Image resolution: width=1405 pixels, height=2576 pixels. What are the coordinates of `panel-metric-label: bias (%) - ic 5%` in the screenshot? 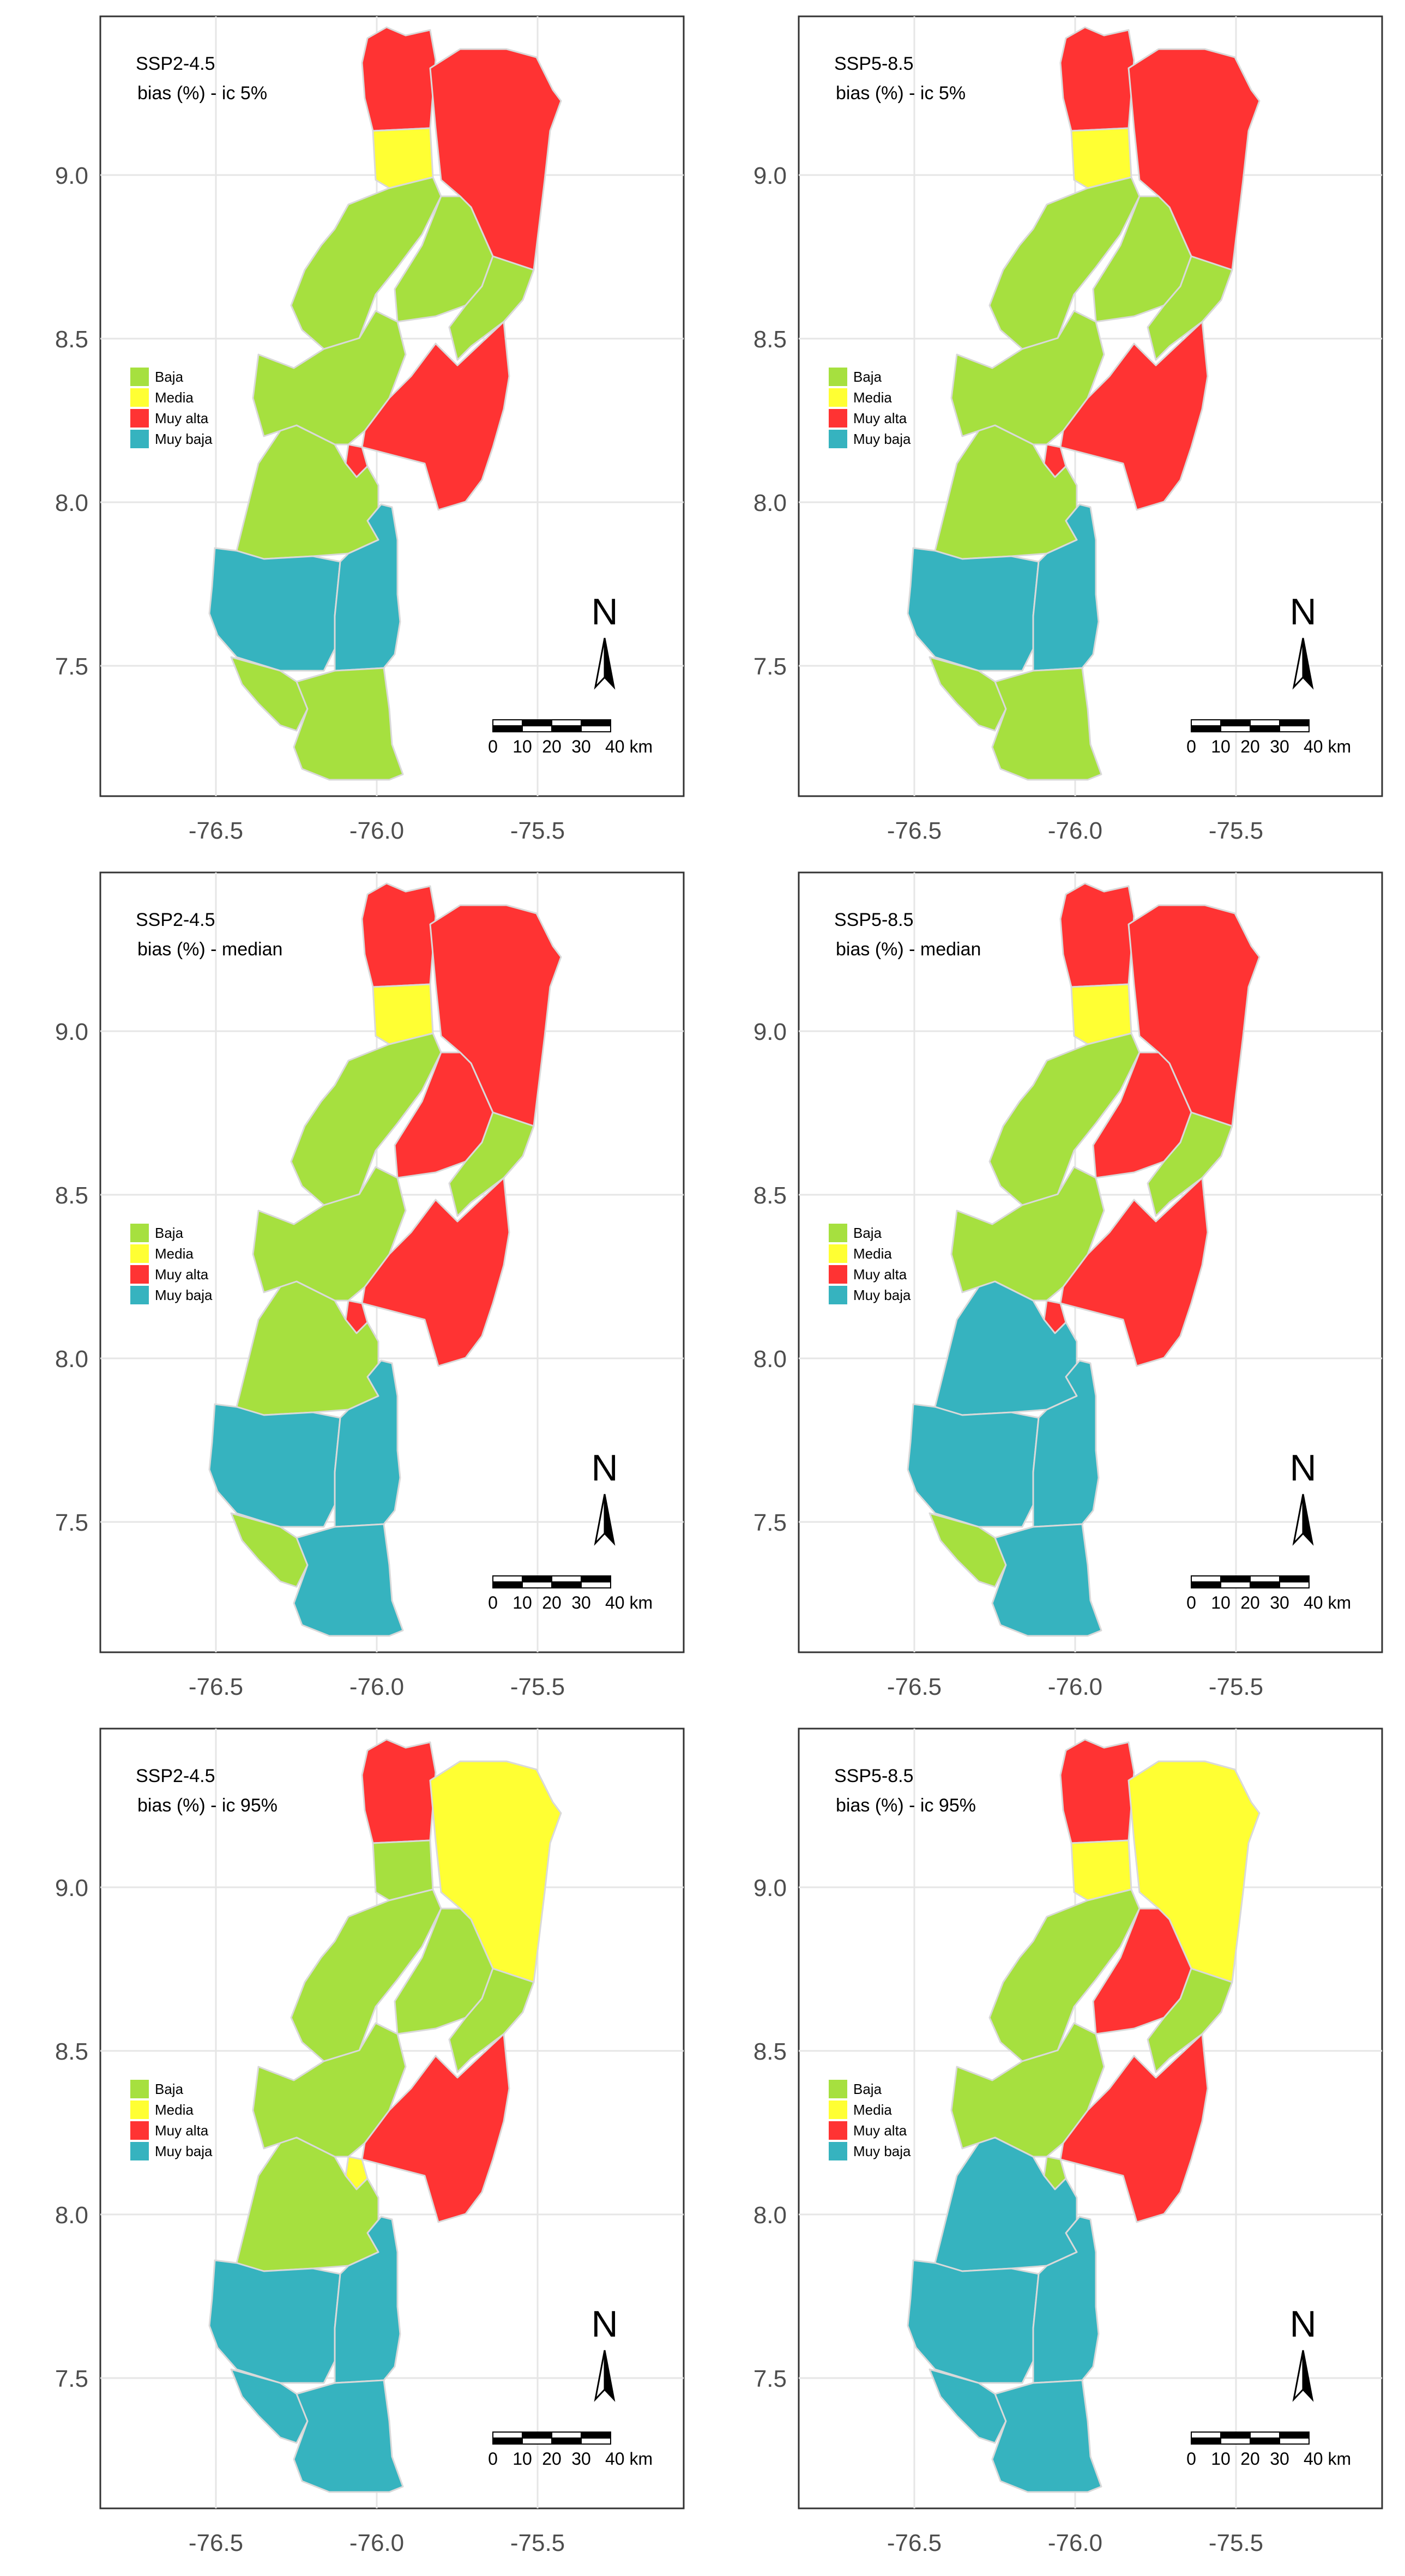 It's located at (202, 93).